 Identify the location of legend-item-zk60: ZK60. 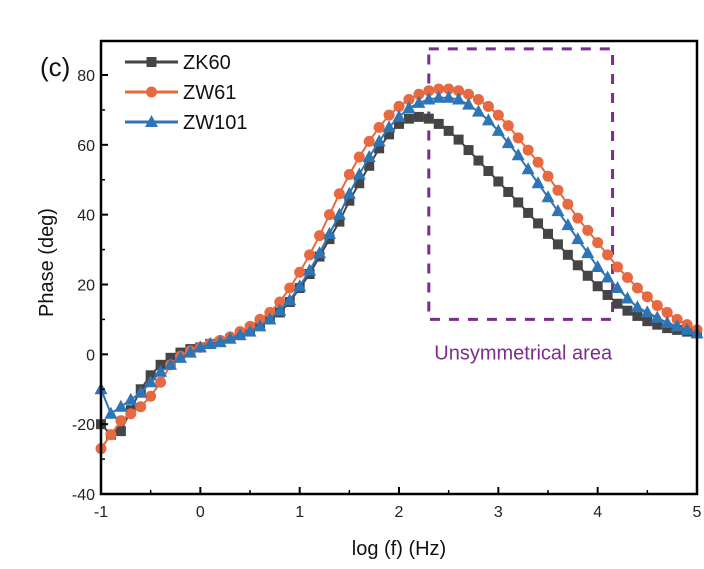
(178, 63).